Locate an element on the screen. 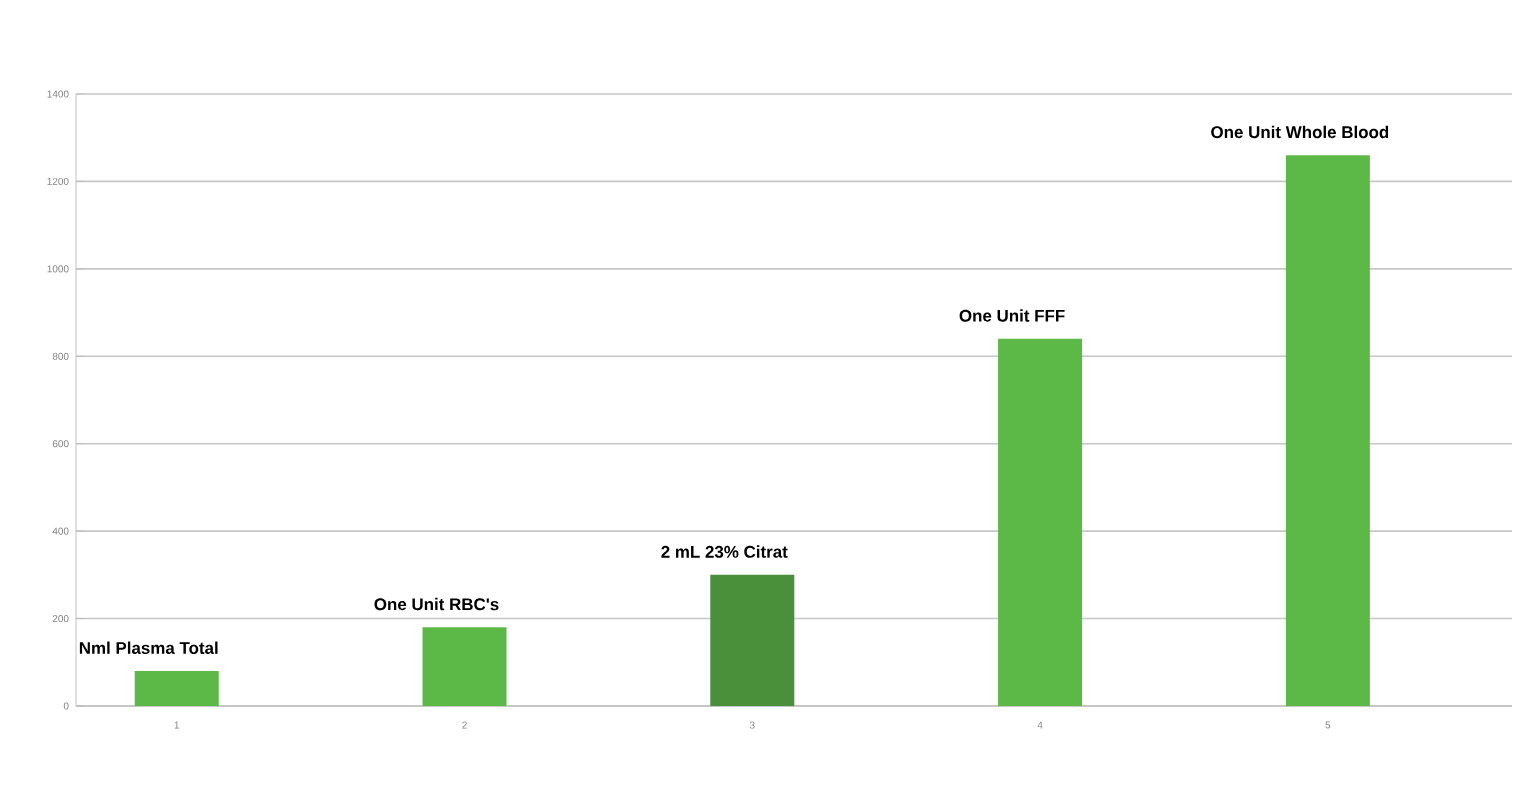 The width and height of the screenshot is (1524, 802). annotation: One Unit Whole Blood is located at coordinates (1300, 132).